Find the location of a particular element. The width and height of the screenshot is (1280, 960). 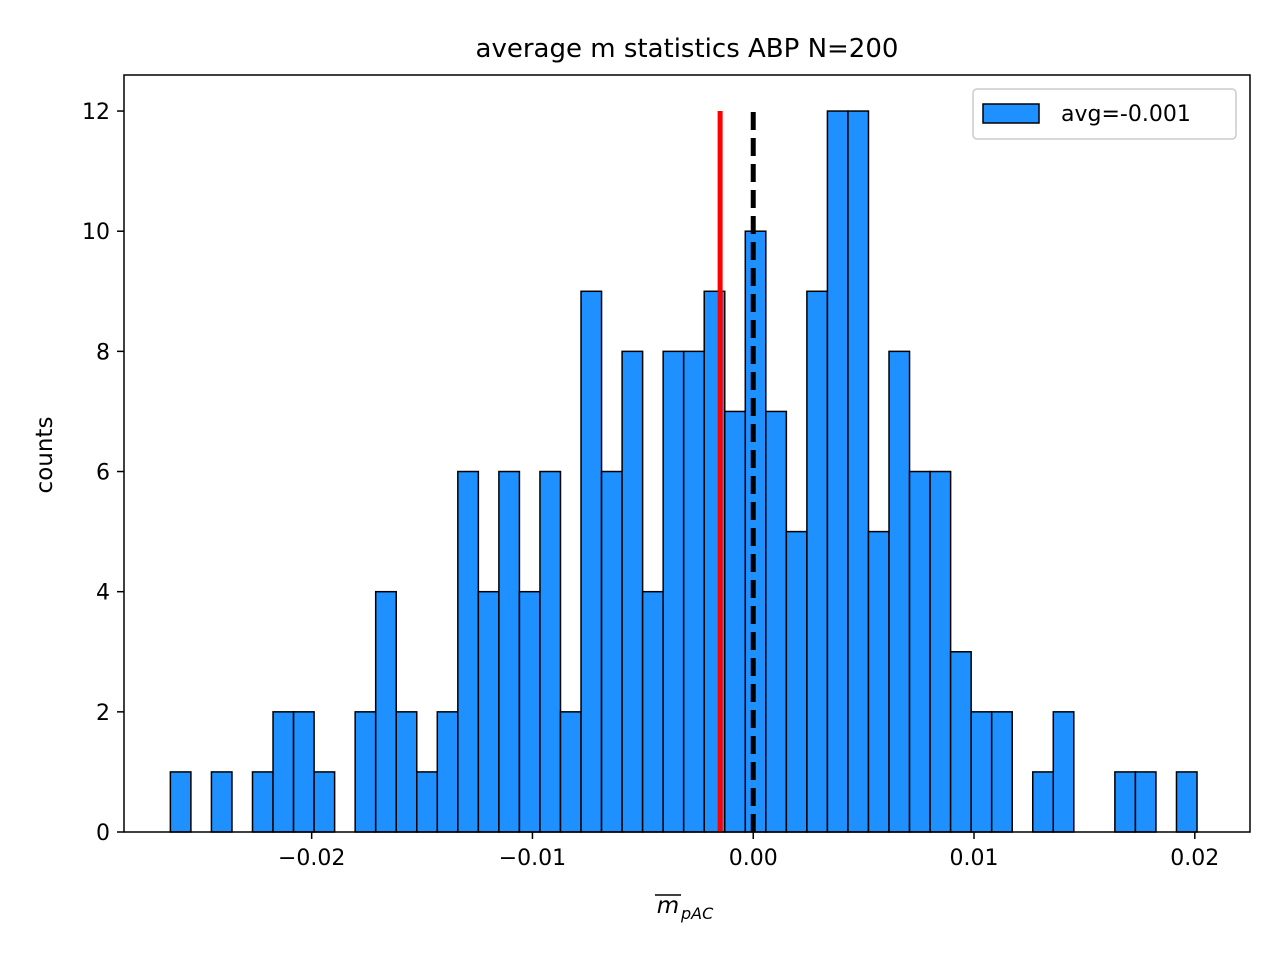

x-tick-label: 0.02 is located at coordinates (1194, 858).